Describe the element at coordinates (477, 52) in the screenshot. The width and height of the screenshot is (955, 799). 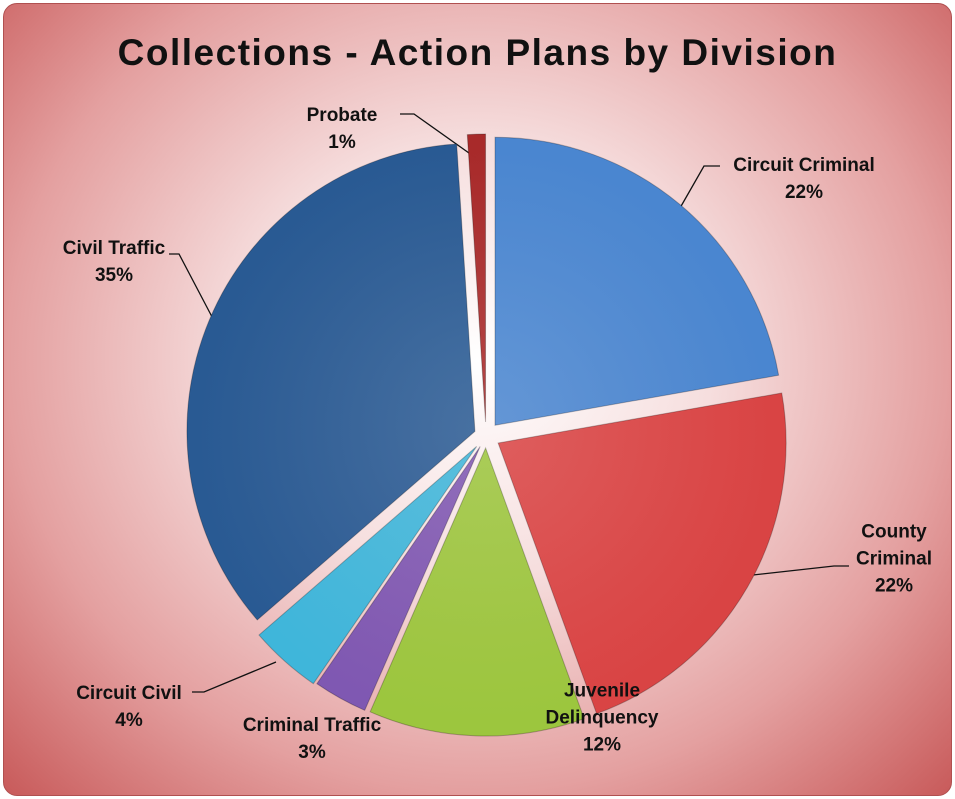
I see `chart-title: Collections - Action Plans by Division` at that location.